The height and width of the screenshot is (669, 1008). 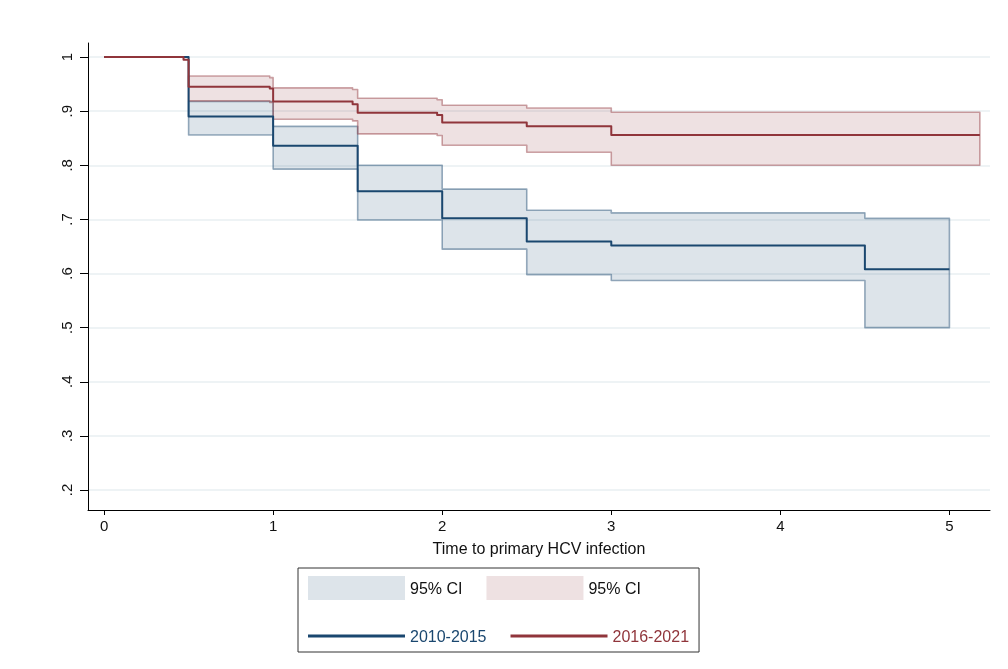 I want to click on y-tick-label: .4, so click(x=66, y=382).